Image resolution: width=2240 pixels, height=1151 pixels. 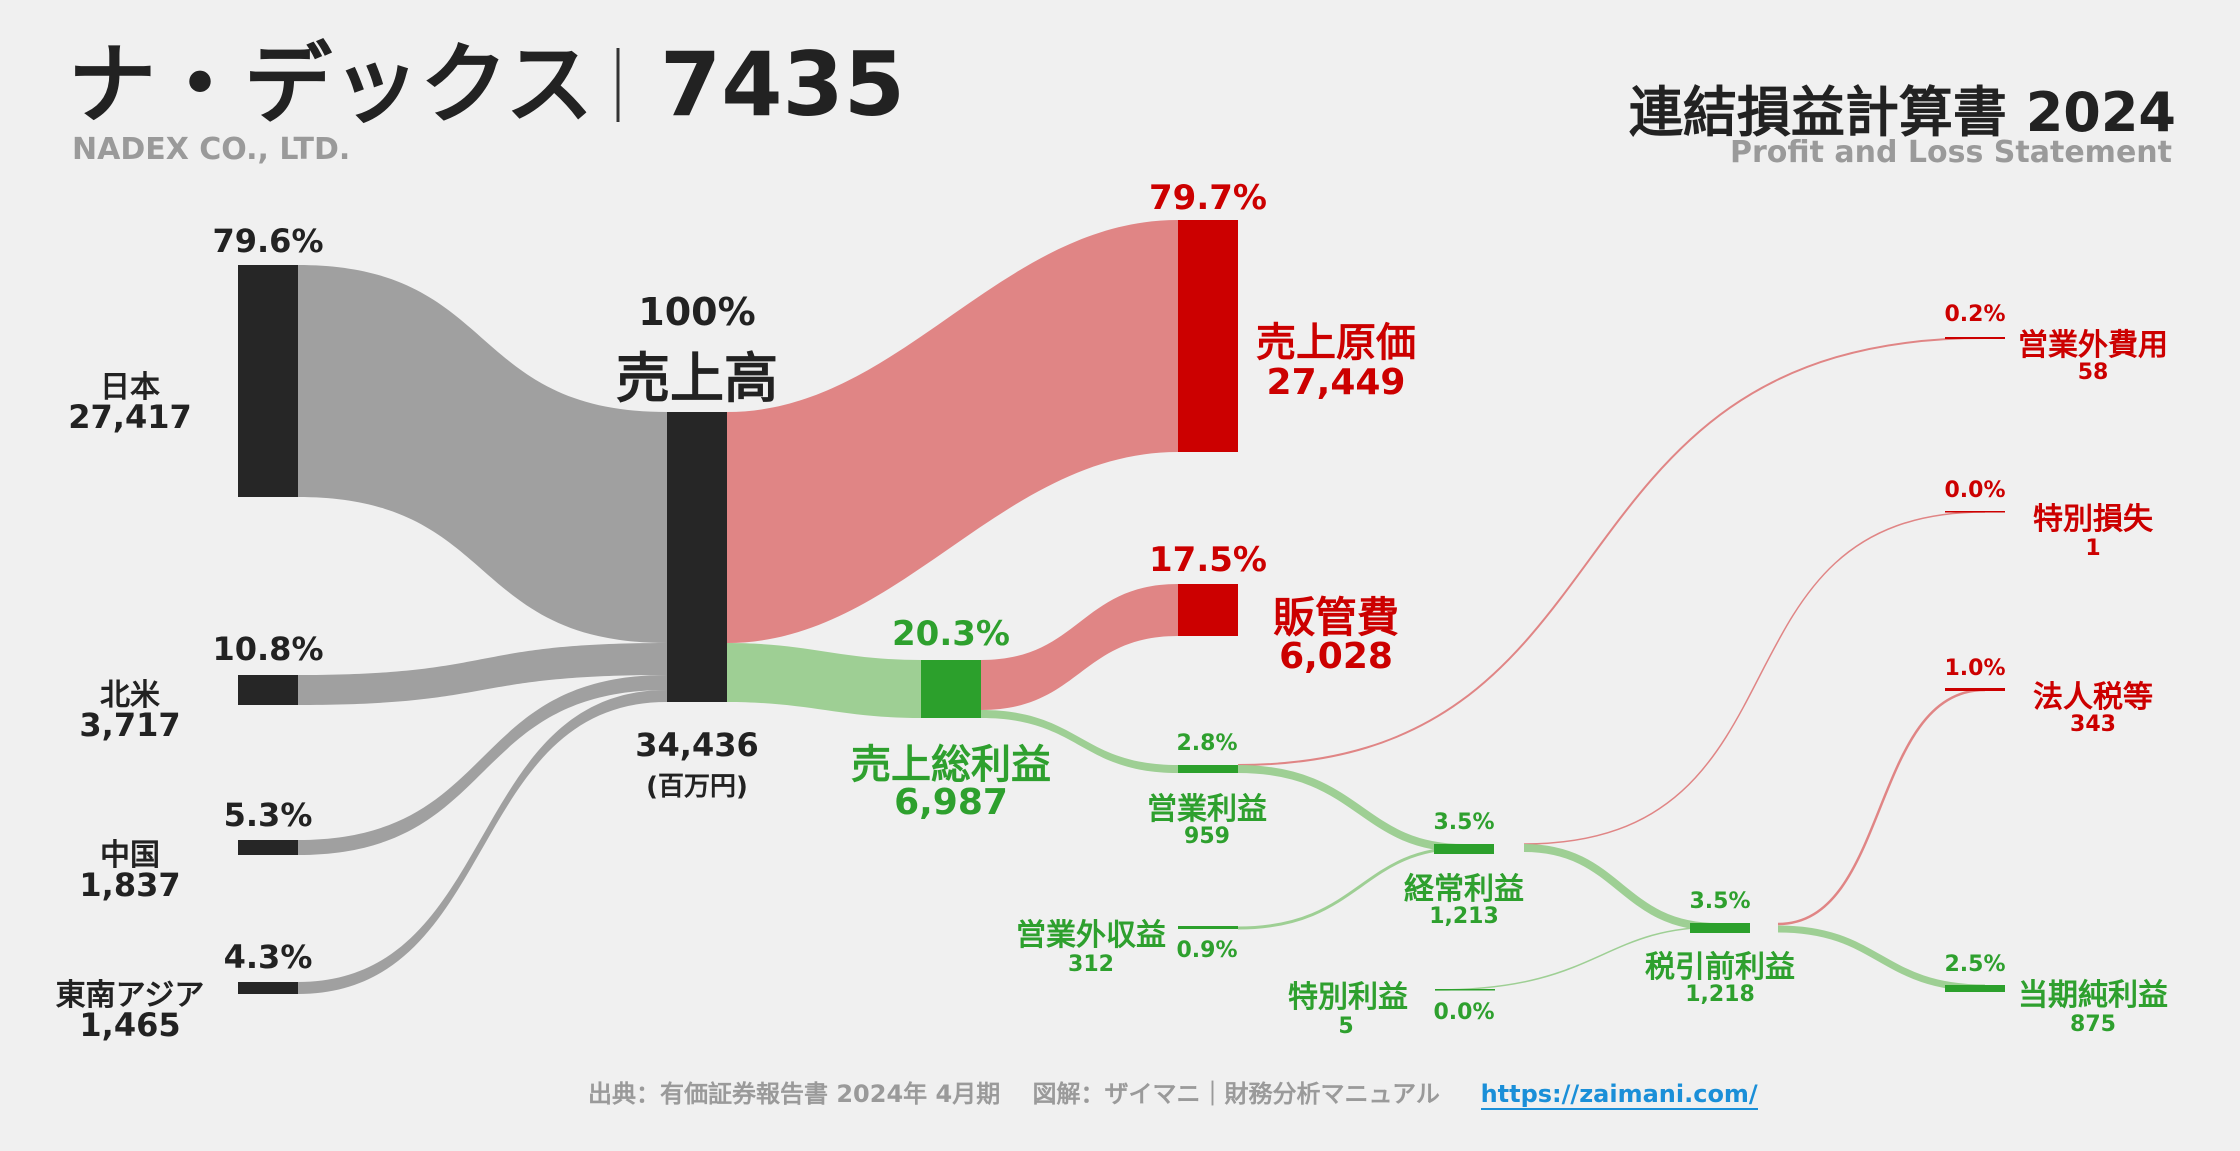 What do you see at coordinates (2093, 724) in the screenshot?
I see `income-tax-value: 343` at bounding box center [2093, 724].